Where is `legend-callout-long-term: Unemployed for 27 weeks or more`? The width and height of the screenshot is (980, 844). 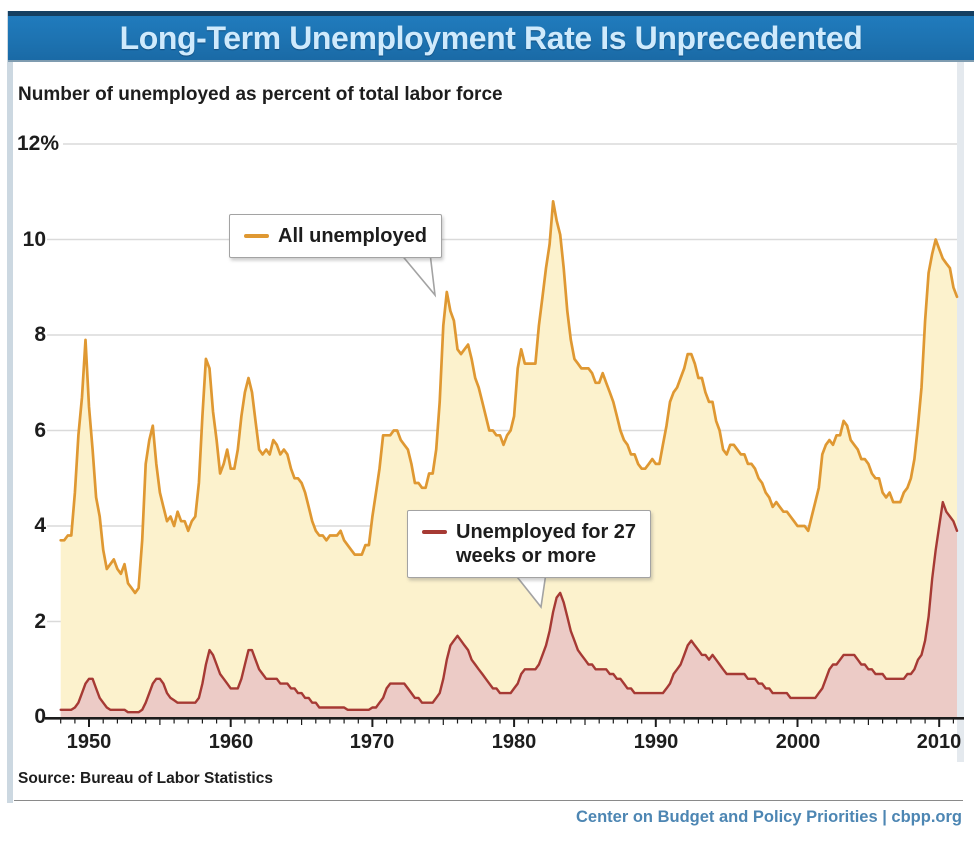 legend-callout-long-term: Unemployed for 27 weeks or more is located at coordinates (529, 544).